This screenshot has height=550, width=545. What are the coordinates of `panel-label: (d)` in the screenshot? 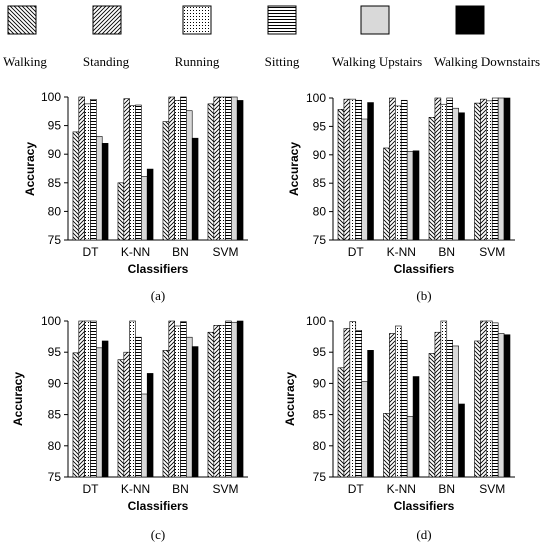 It's located at (423, 534).